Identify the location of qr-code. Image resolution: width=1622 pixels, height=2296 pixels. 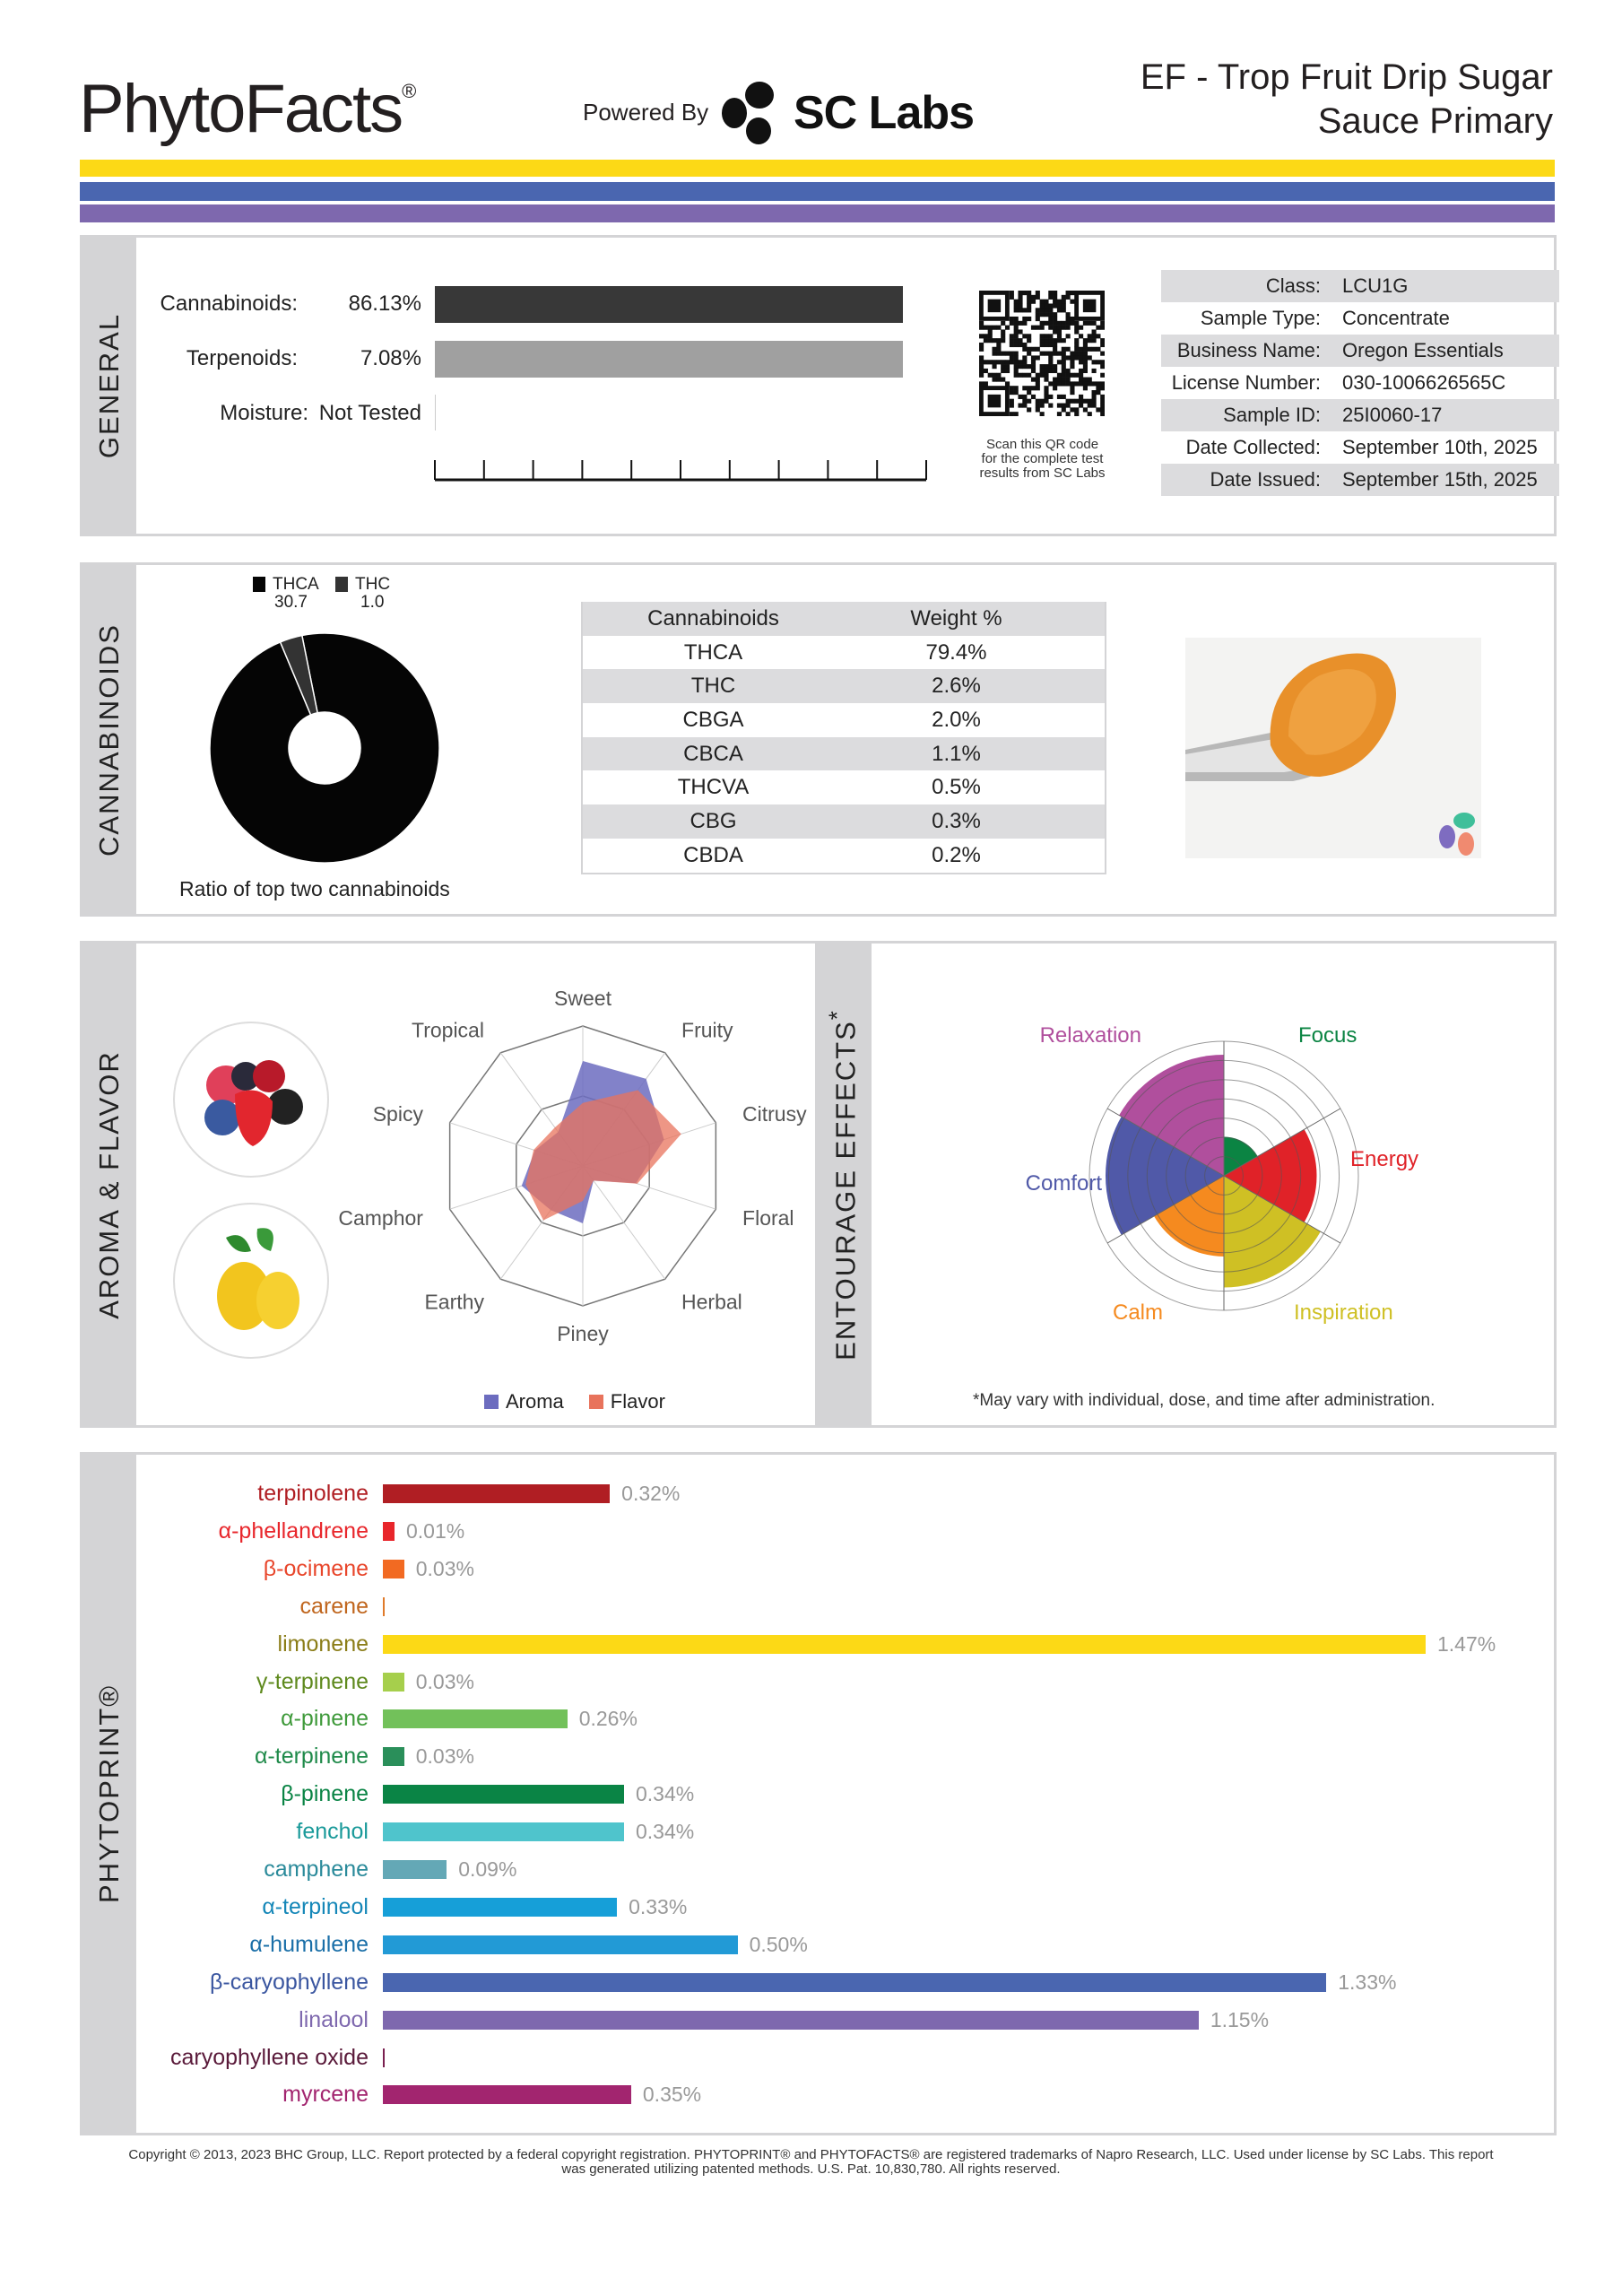
(1042, 353).